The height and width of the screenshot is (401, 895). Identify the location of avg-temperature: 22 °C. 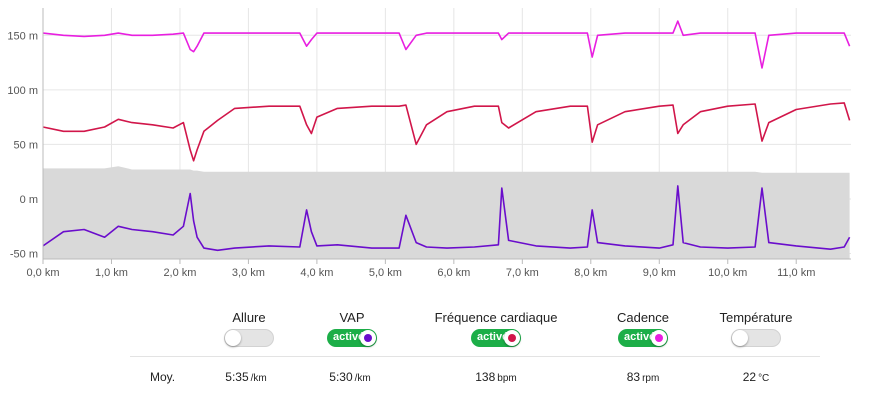
(756, 377).